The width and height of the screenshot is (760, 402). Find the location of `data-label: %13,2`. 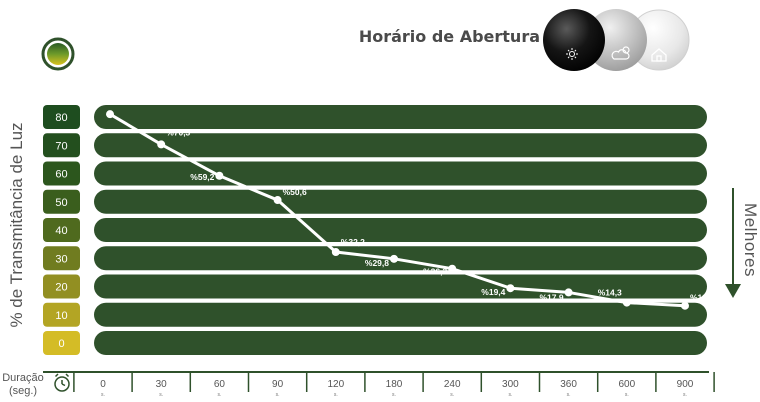

data-label: %13,2 is located at coordinates (702, 298).